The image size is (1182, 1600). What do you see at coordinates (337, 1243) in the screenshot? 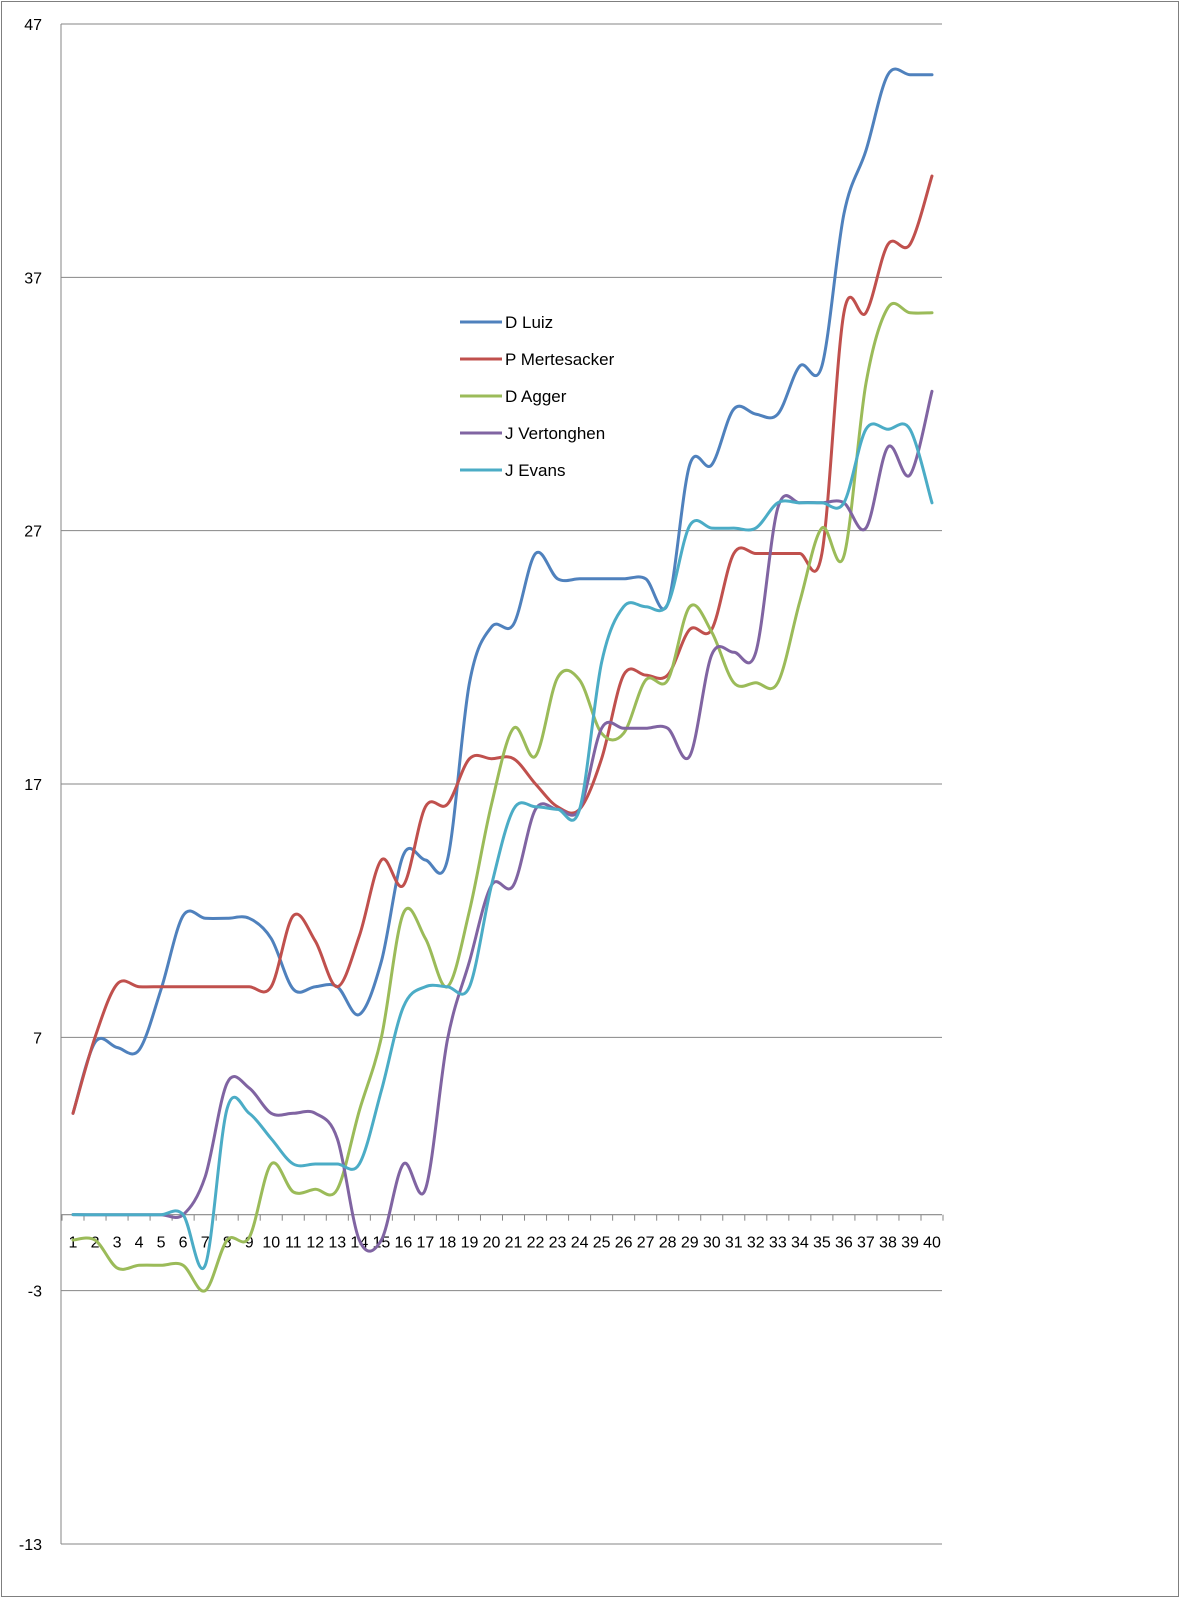
I see `x-tick-label: 13` at bounding box center [337, 1243].